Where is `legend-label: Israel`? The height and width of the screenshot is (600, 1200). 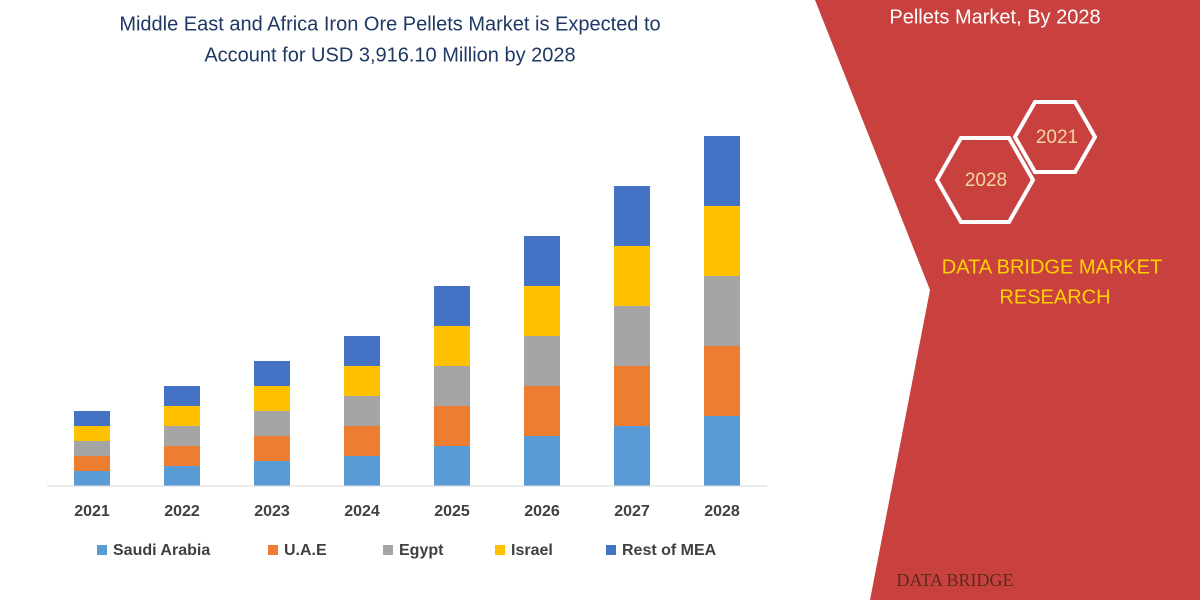
legend-label: Israel is located at coordinates (532, 550).